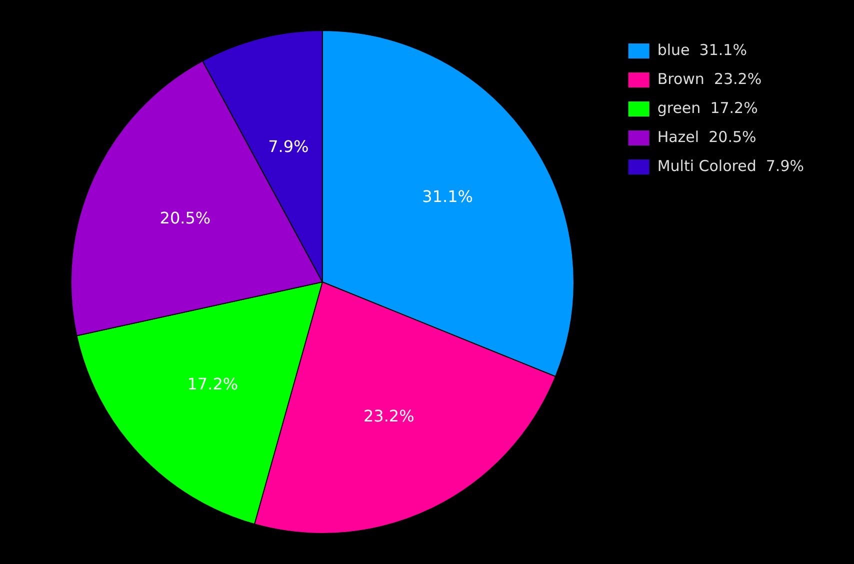  Describe the element at coordinates (288, 146) in the screenshot. I see `data-label: 7.9%` at that location.